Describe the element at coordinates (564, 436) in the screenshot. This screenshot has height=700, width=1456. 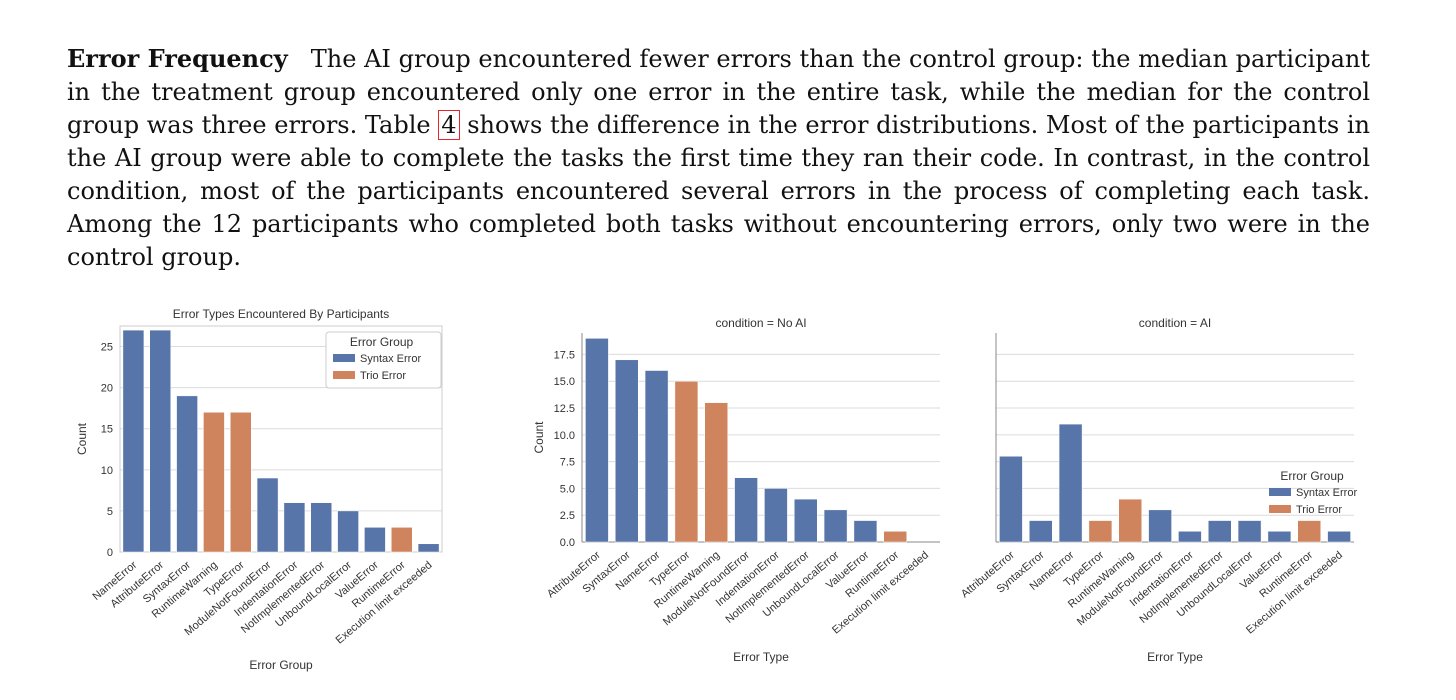
I see `y-tick-label: 10.0` at that location.